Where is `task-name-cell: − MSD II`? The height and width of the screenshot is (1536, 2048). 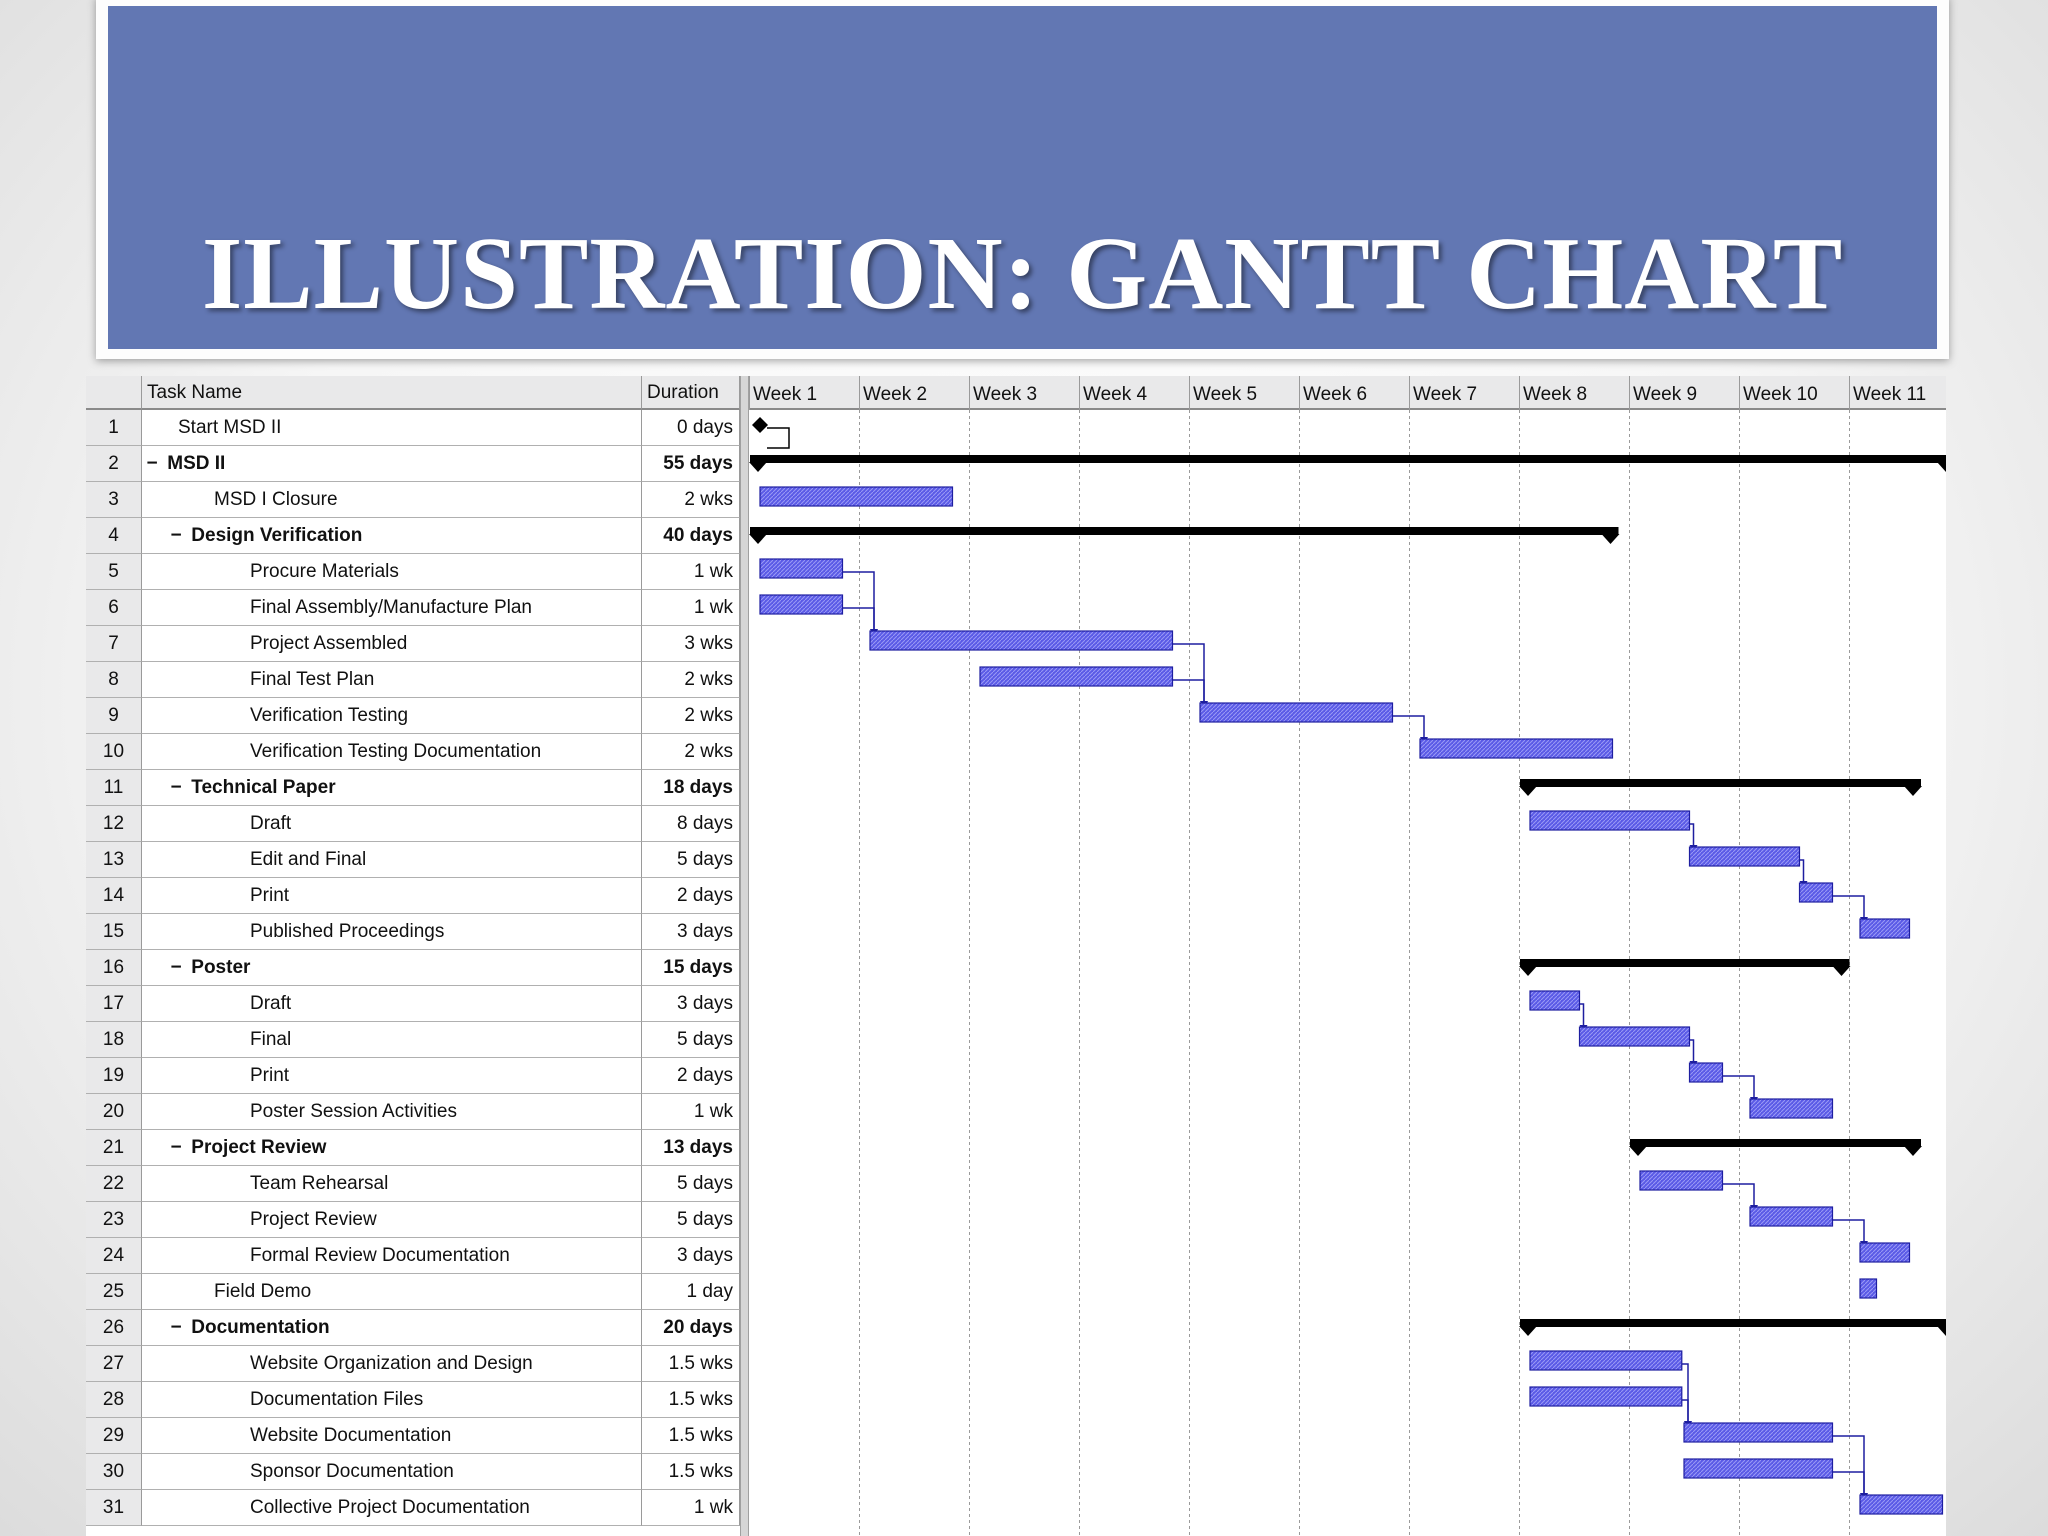 task-name-cell: − MSD II is located at coordinates (392, 464).